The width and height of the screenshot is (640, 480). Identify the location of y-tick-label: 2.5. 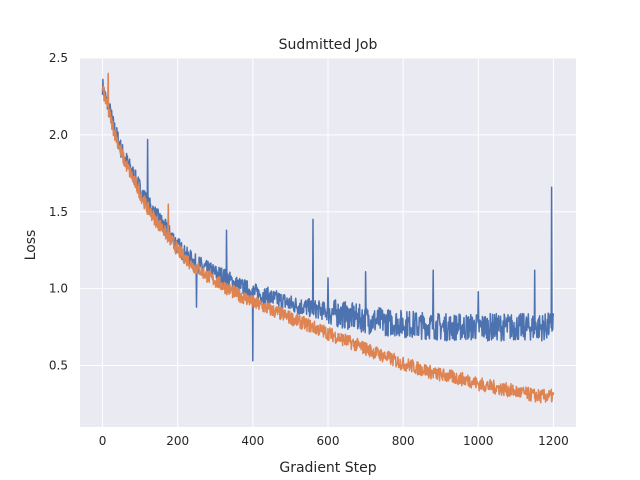
(58, 58).